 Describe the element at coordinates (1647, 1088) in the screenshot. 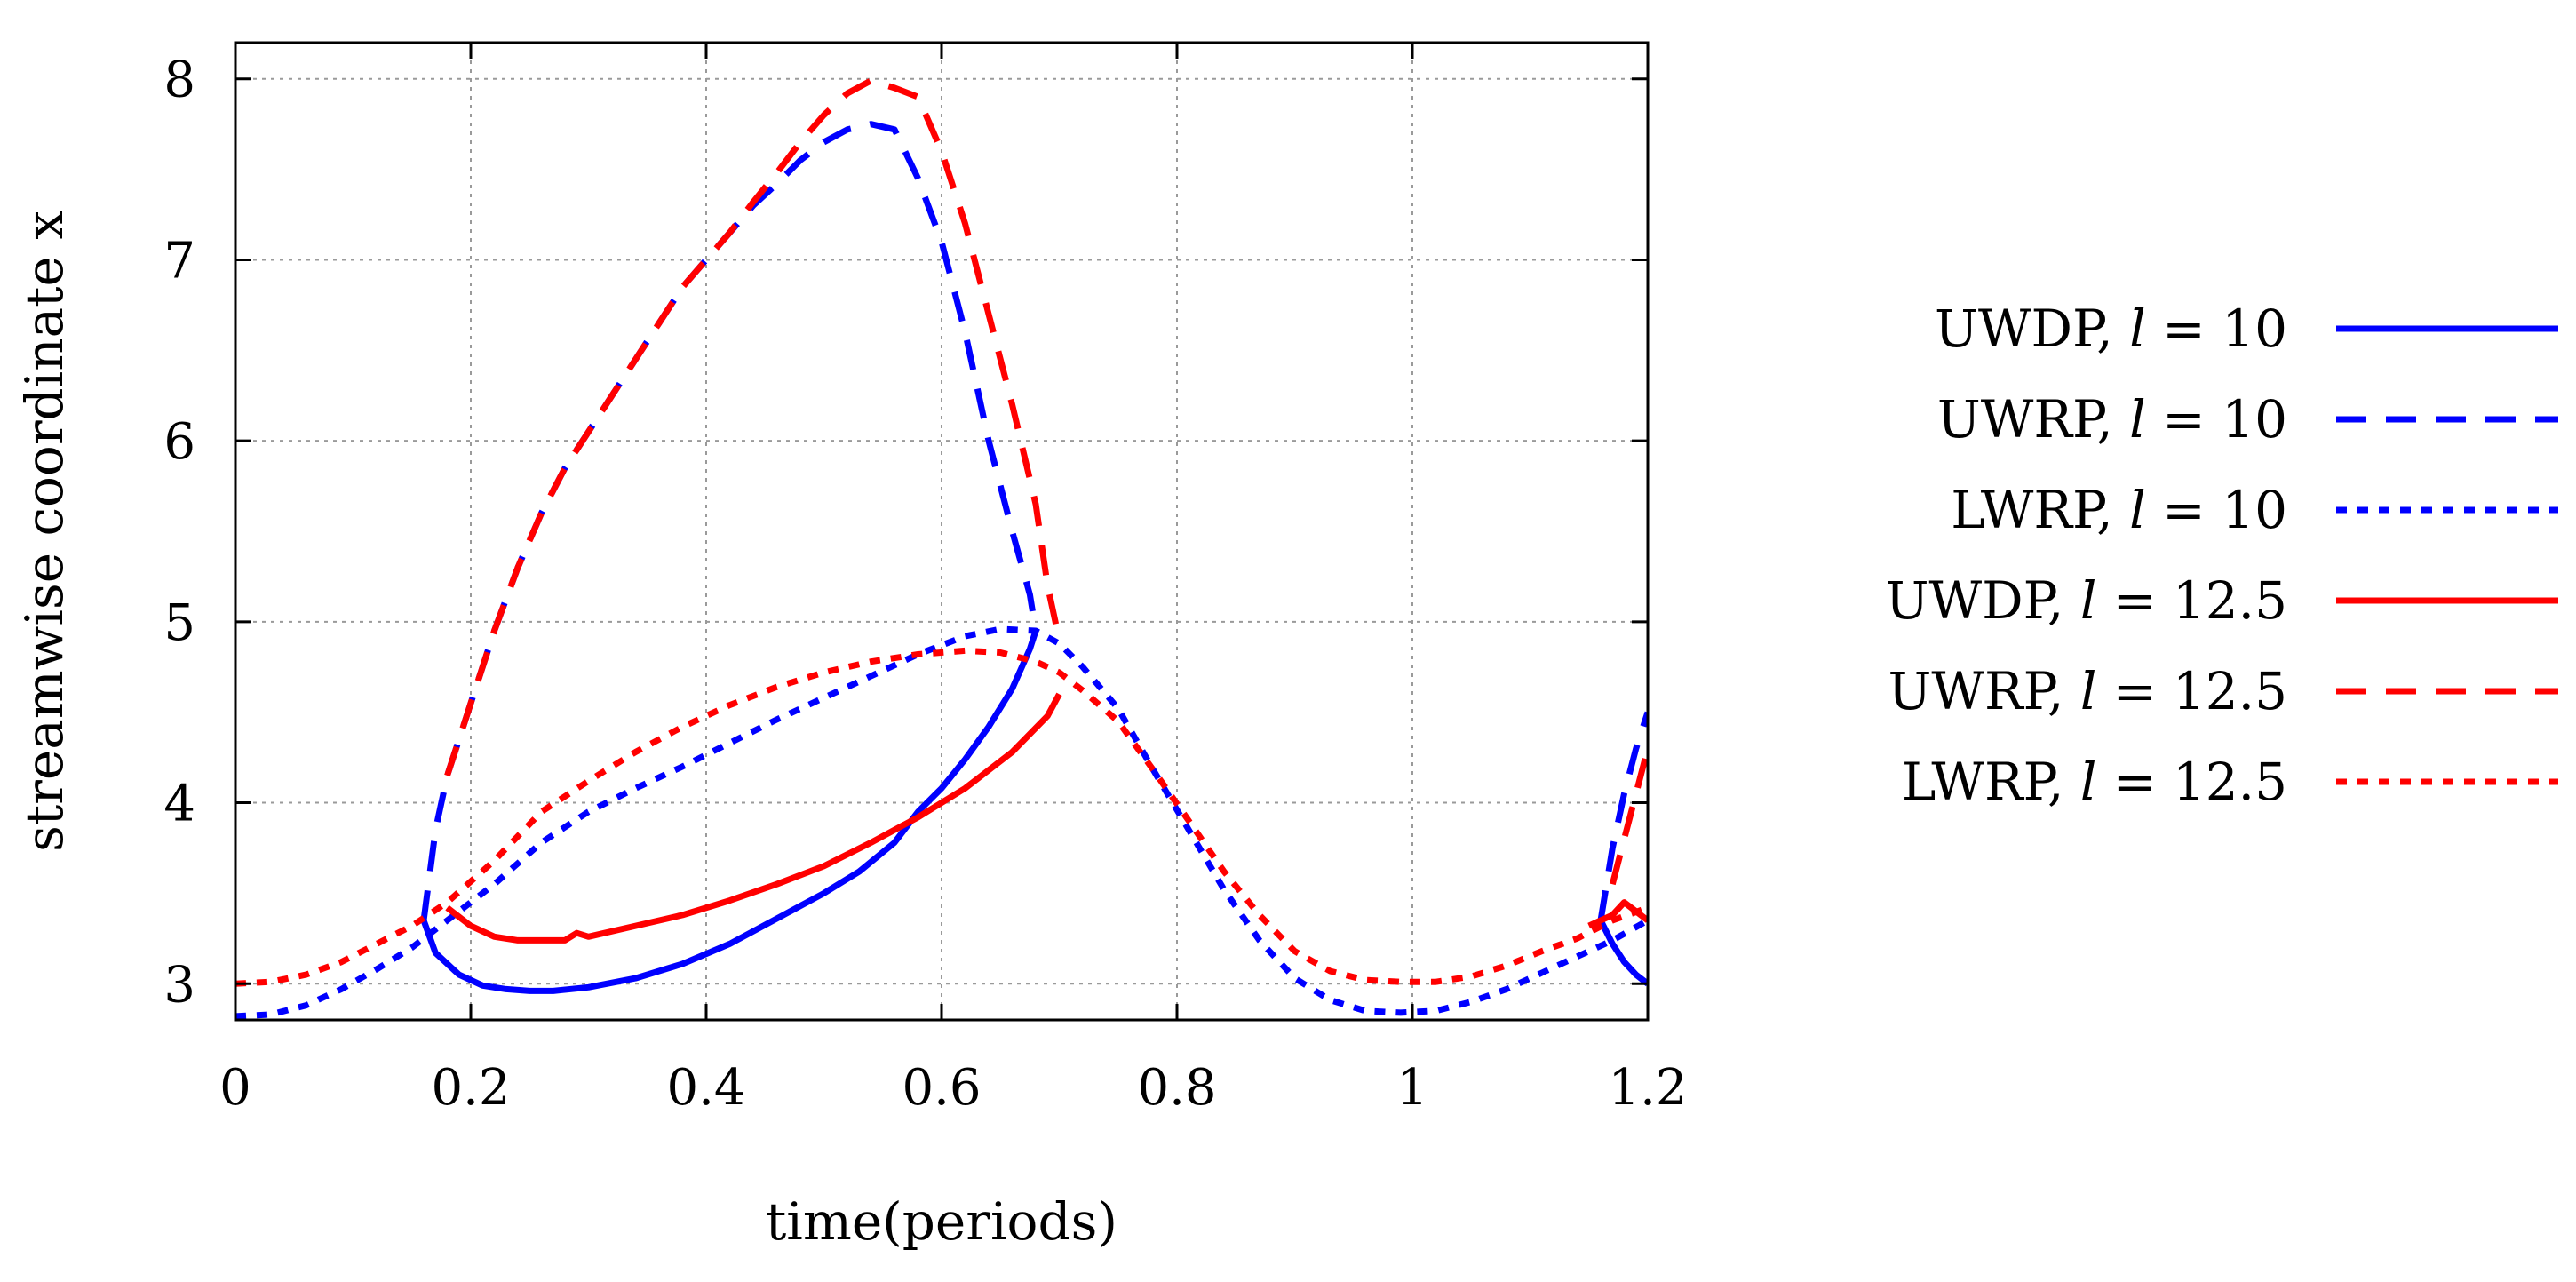

I see `x-tick-label: 1.2` at that location.